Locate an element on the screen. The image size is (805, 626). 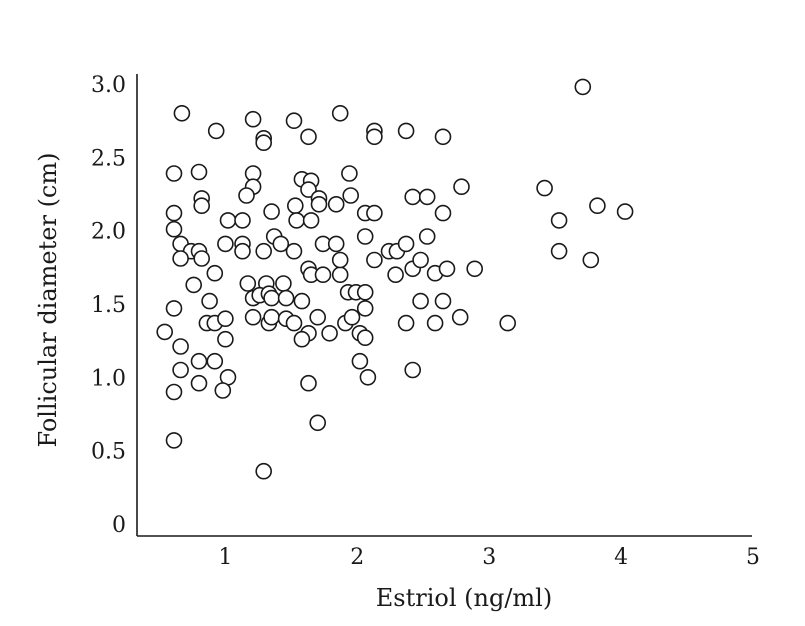
x-tick-labels: 1 2 3 4 5 is located at coordinates (489, 557).